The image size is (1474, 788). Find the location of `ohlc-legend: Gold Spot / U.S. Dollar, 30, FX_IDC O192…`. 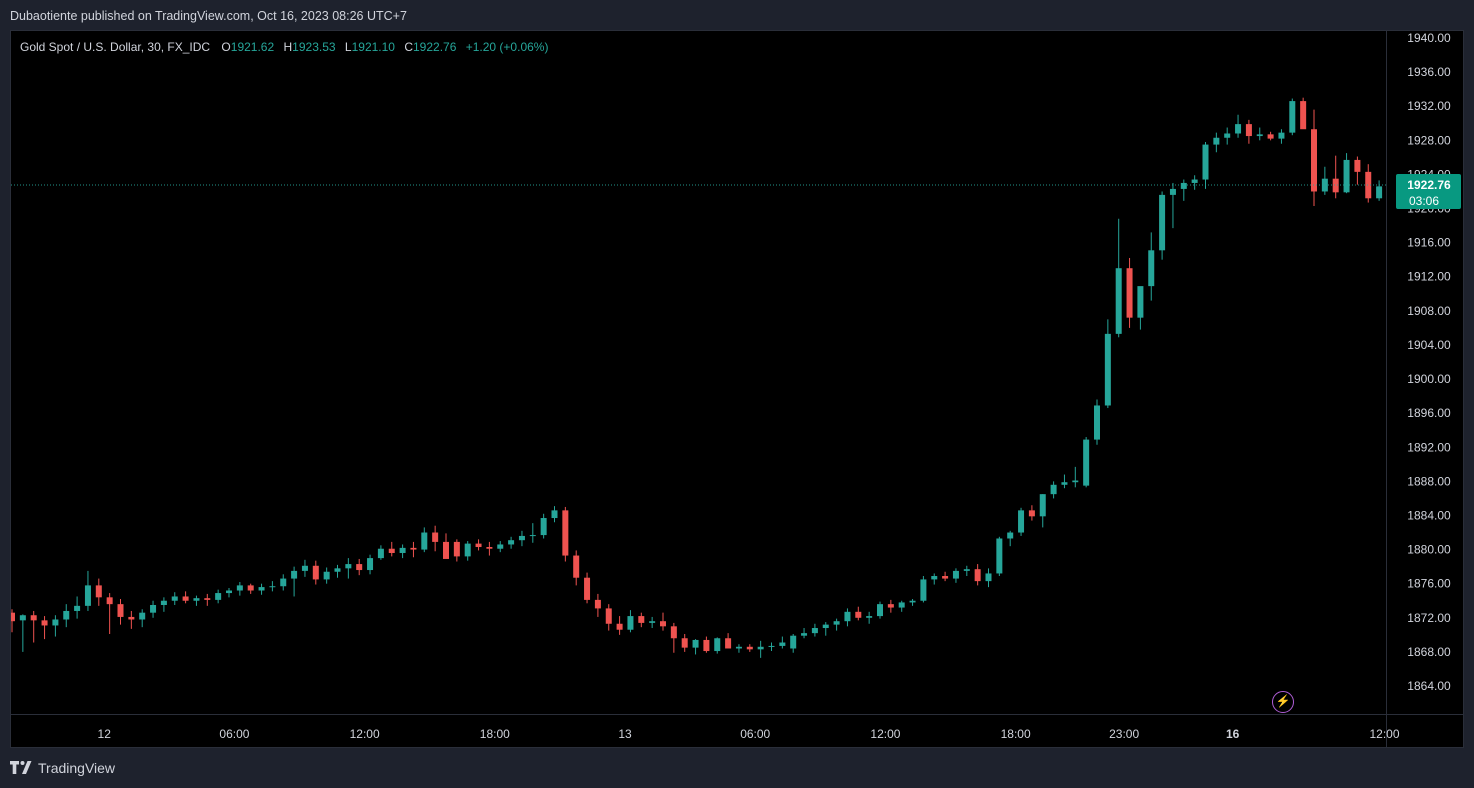

ohlc-legend: Gold Spot / U.S. Dollar, 30, FX_IDC O192… is located at coordinates (284, 47).